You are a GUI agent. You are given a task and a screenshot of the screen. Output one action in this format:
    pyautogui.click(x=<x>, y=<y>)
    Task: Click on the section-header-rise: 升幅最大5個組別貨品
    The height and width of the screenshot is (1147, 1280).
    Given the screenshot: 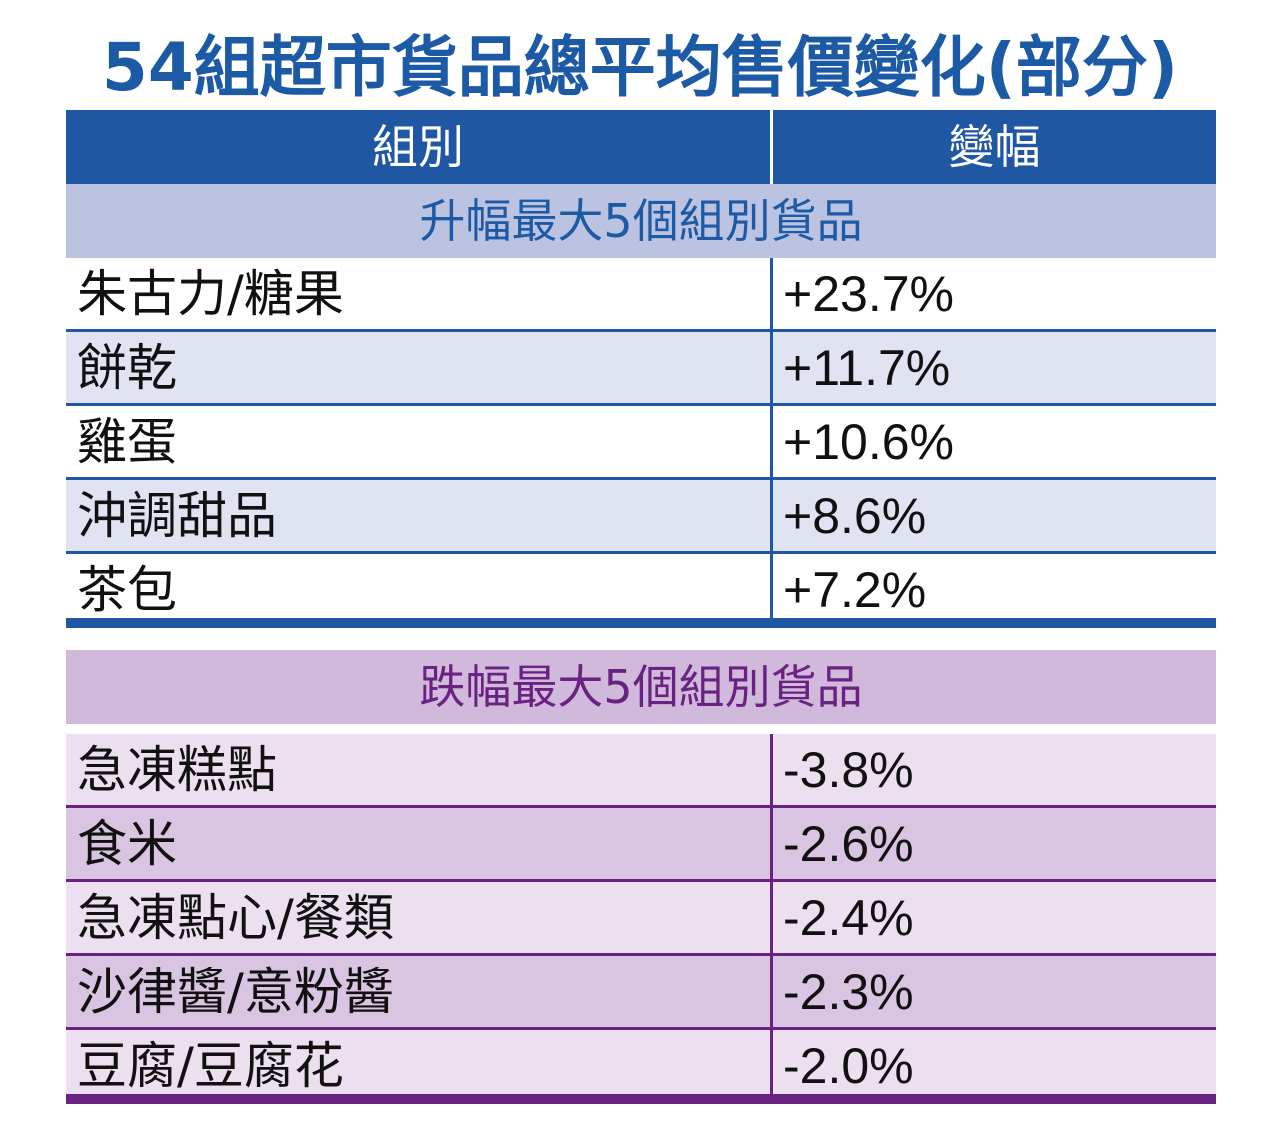 What is the action you would take?
    pyautogui.click(x=641, y=221)
    